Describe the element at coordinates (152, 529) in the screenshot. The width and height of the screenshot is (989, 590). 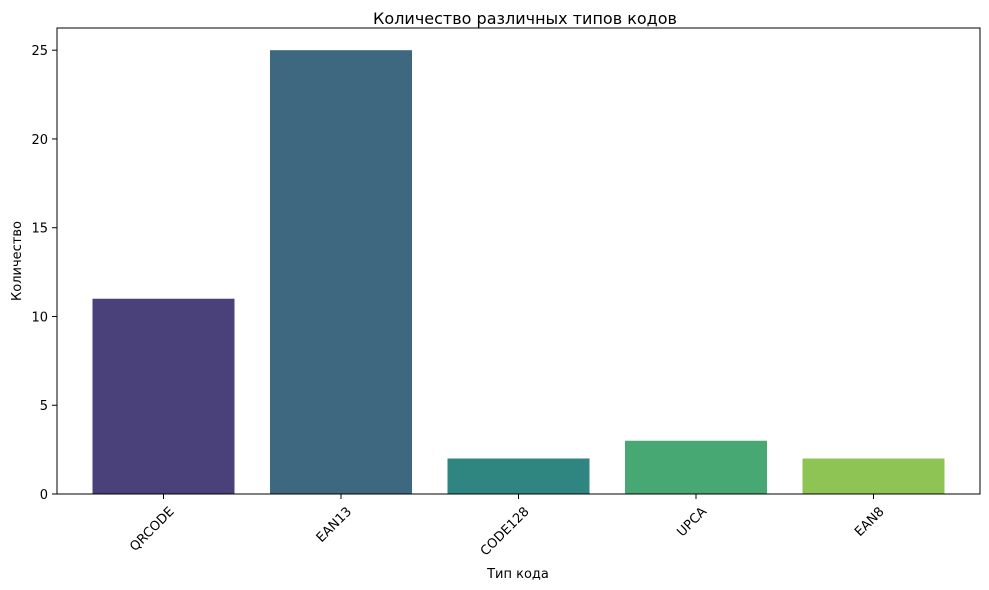
I see `x-tick-label: QRCODE` at that location.